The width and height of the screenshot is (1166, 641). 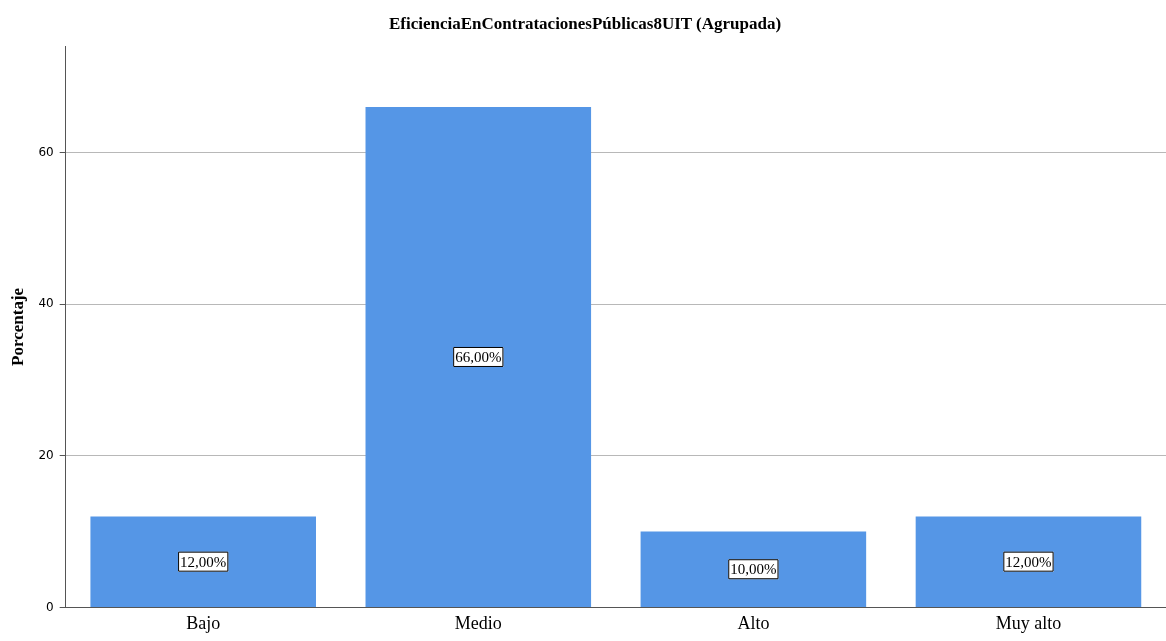 What do you see at coordinates (478, 622) in the screenshot?
I see `x-tick-label: Medio` at bounding box center [478, 622].